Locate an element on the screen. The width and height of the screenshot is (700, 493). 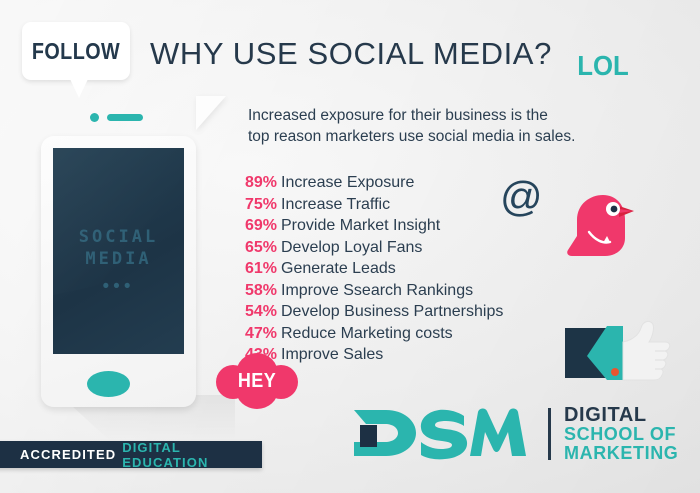
list-item: 58% Improve Ssearch Rankings is located at coordinates (415, 291).